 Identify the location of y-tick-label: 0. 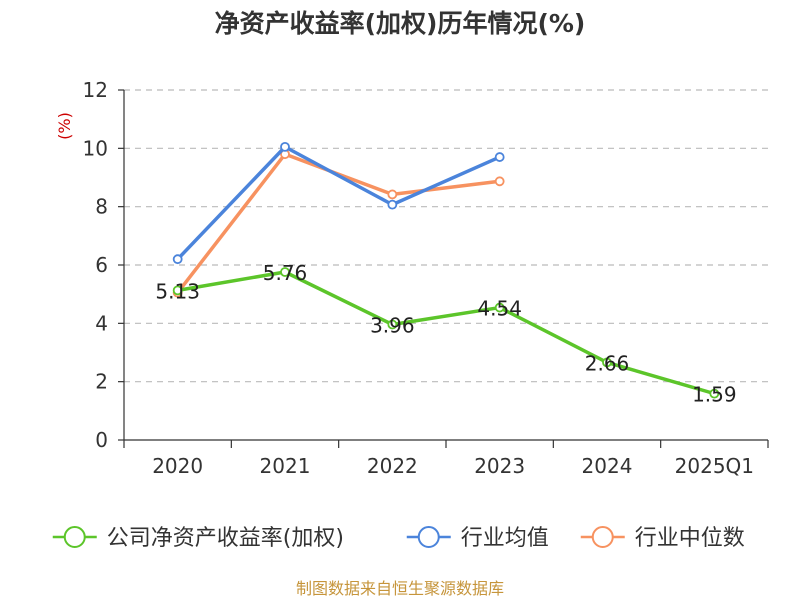
(101, 440).